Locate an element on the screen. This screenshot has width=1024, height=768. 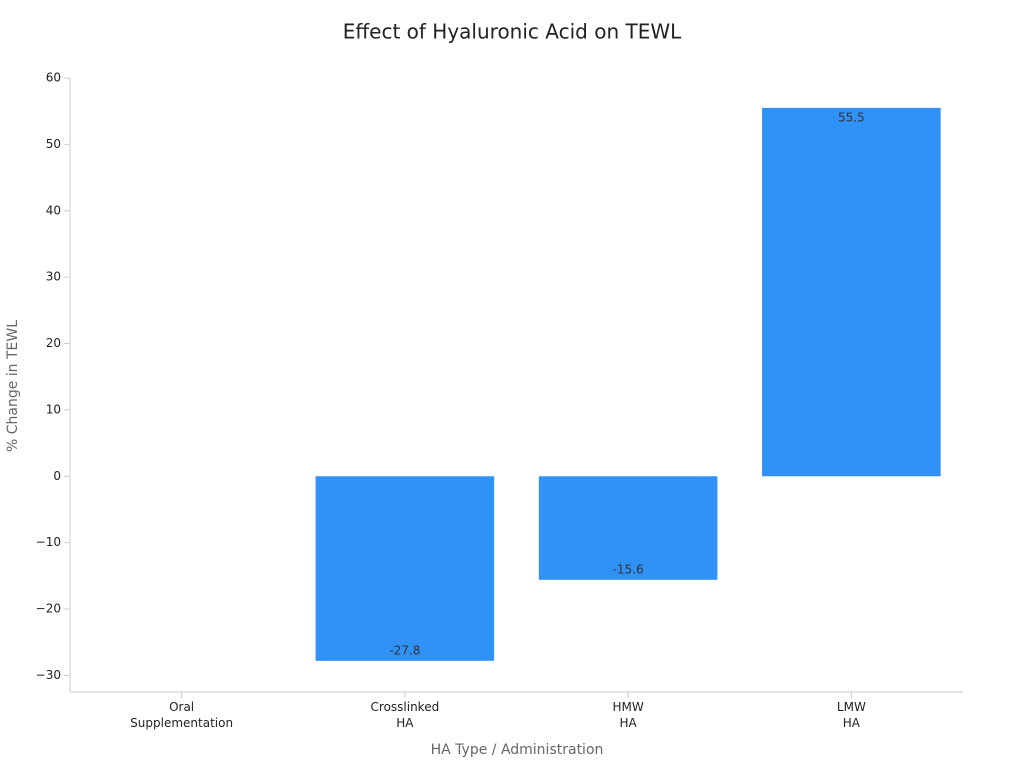
y-axis-label: % Change in TEWL is located at coordinates (13, 386).